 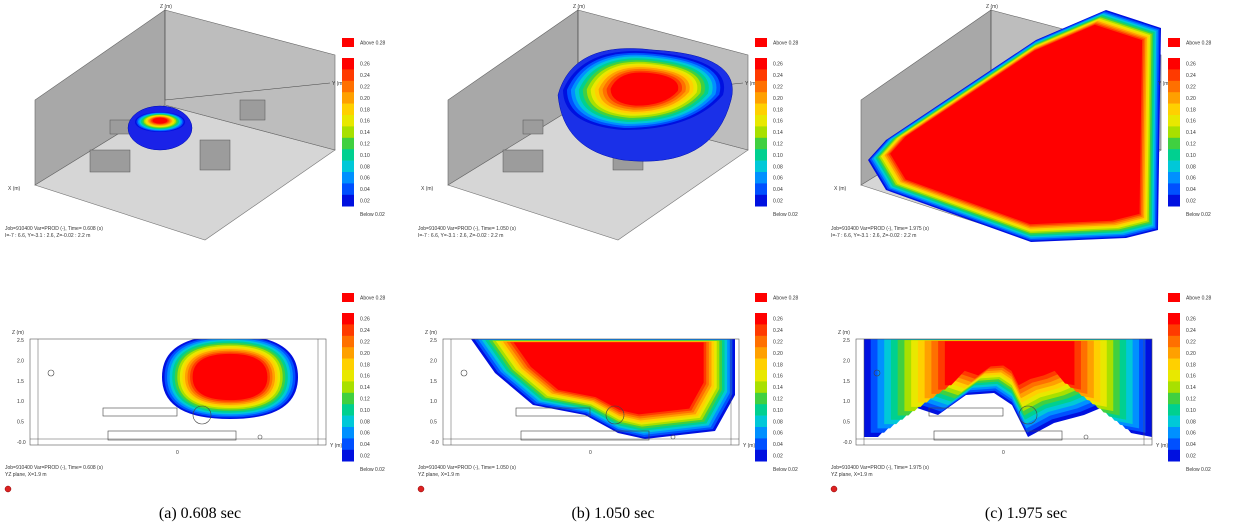 What do you see at coordinates (365, 445) in the screenshot?
I see `legend-label: 0.04` at bounding box center [365, 445].